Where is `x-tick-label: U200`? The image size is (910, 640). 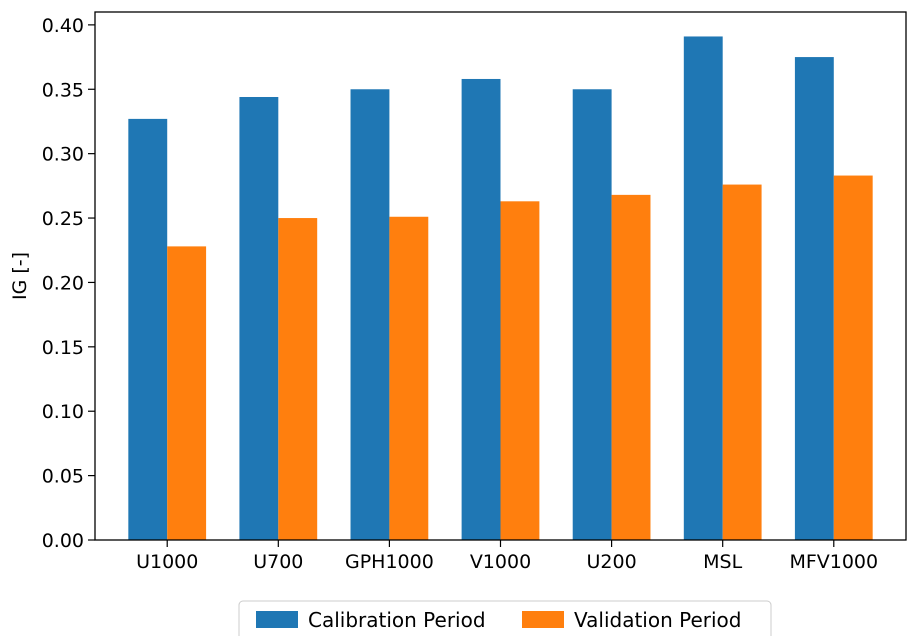
x-tick-label: U200 is located at coordinates (612, 562).